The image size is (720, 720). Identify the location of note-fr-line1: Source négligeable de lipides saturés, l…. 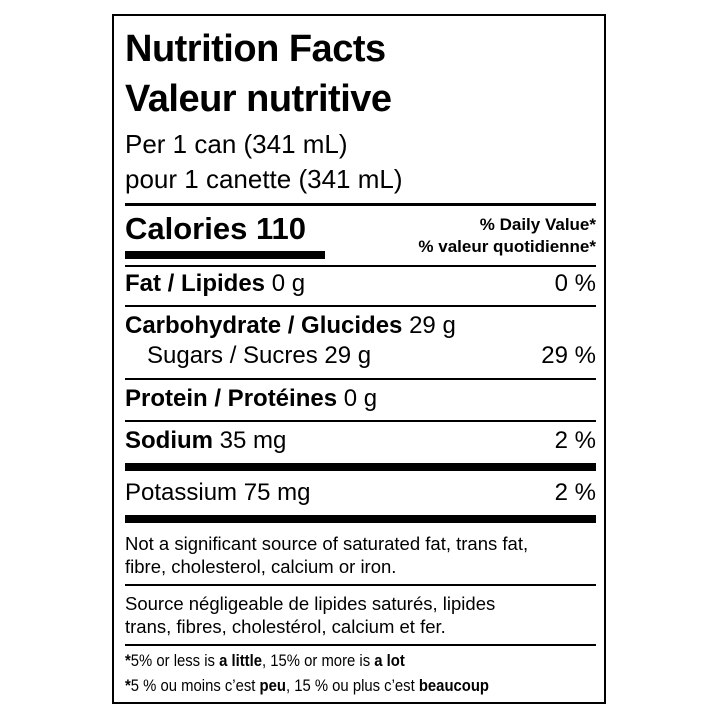
(310, 603).